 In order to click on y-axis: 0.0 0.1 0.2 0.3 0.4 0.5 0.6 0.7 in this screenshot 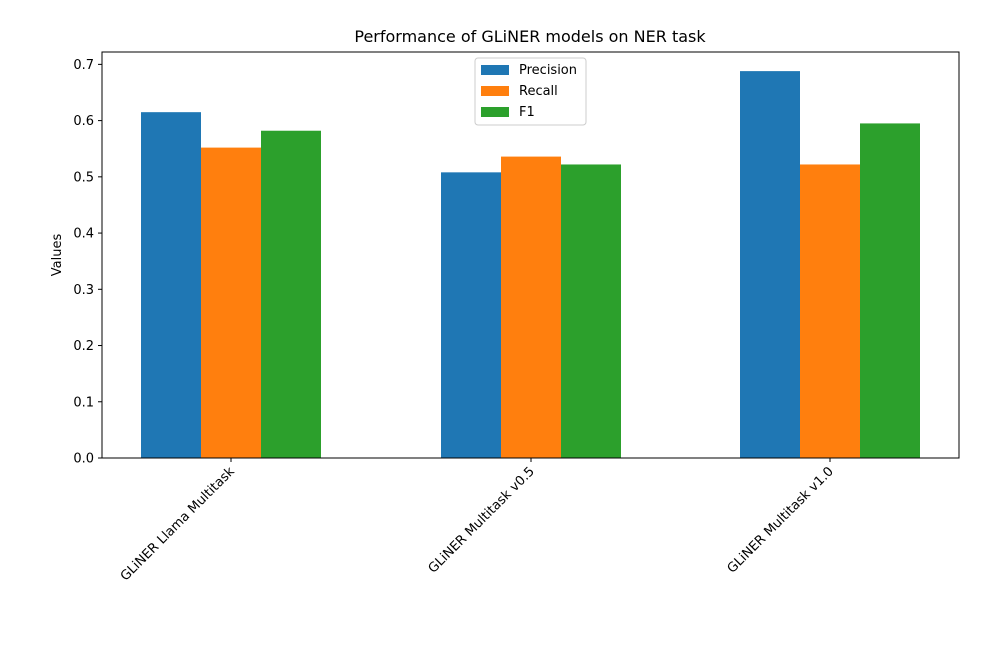, I will do `click(87, 262)`.